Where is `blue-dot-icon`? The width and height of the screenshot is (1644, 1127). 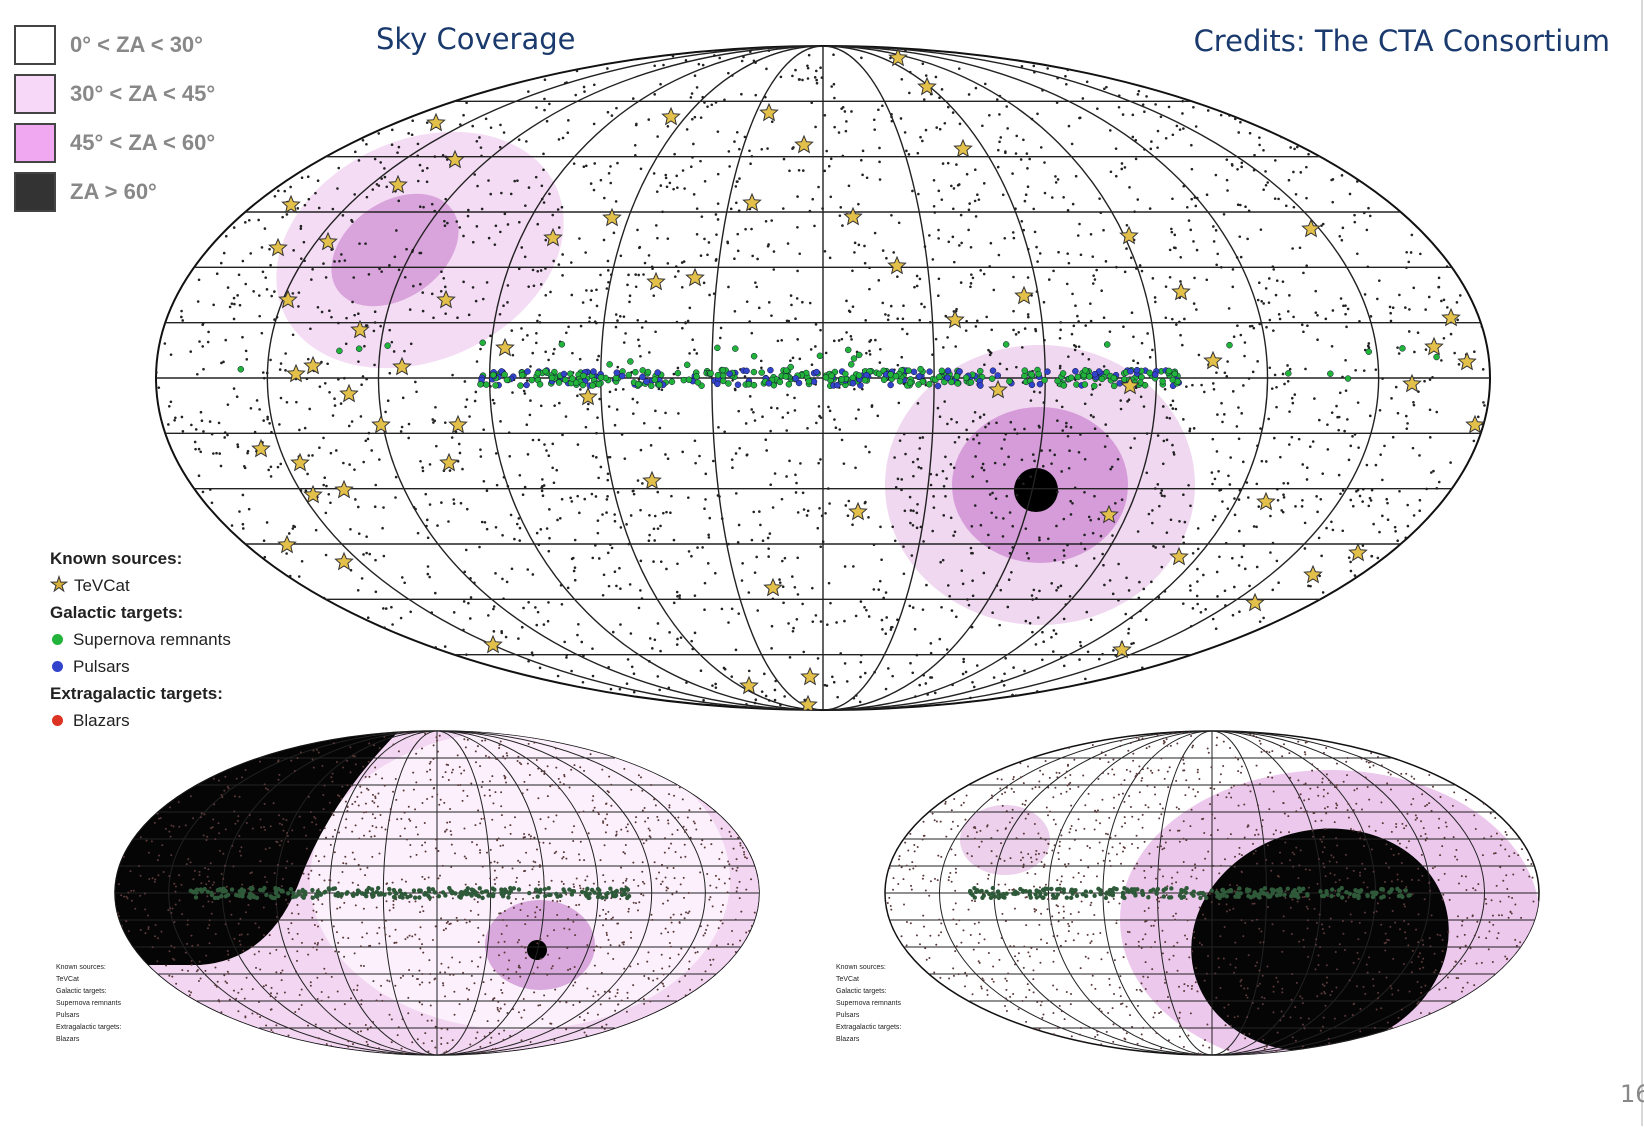
blue-dot-icon is located at coordinates (57, 666).